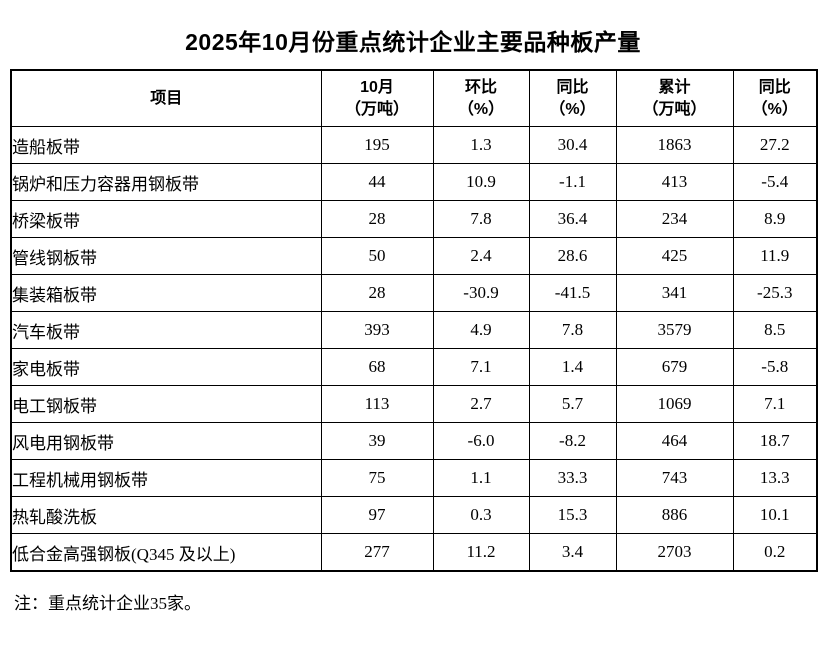 The height and width of the screenshot is (658, 826). Describe the element at coordinates (481, 98) in the screenshot. I see `column-header-mom: 环比 （%）` at that location.